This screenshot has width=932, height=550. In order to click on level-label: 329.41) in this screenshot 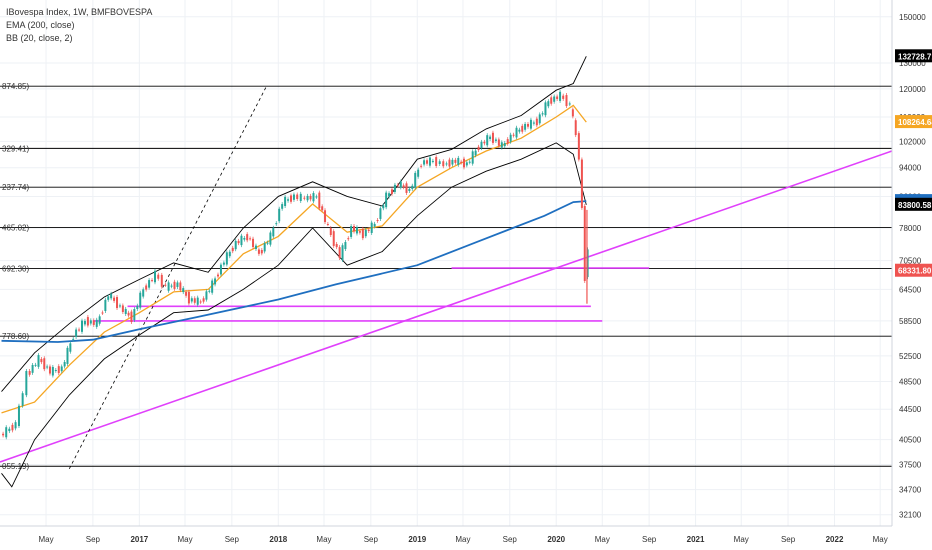, I will do `click(15, 148)`.